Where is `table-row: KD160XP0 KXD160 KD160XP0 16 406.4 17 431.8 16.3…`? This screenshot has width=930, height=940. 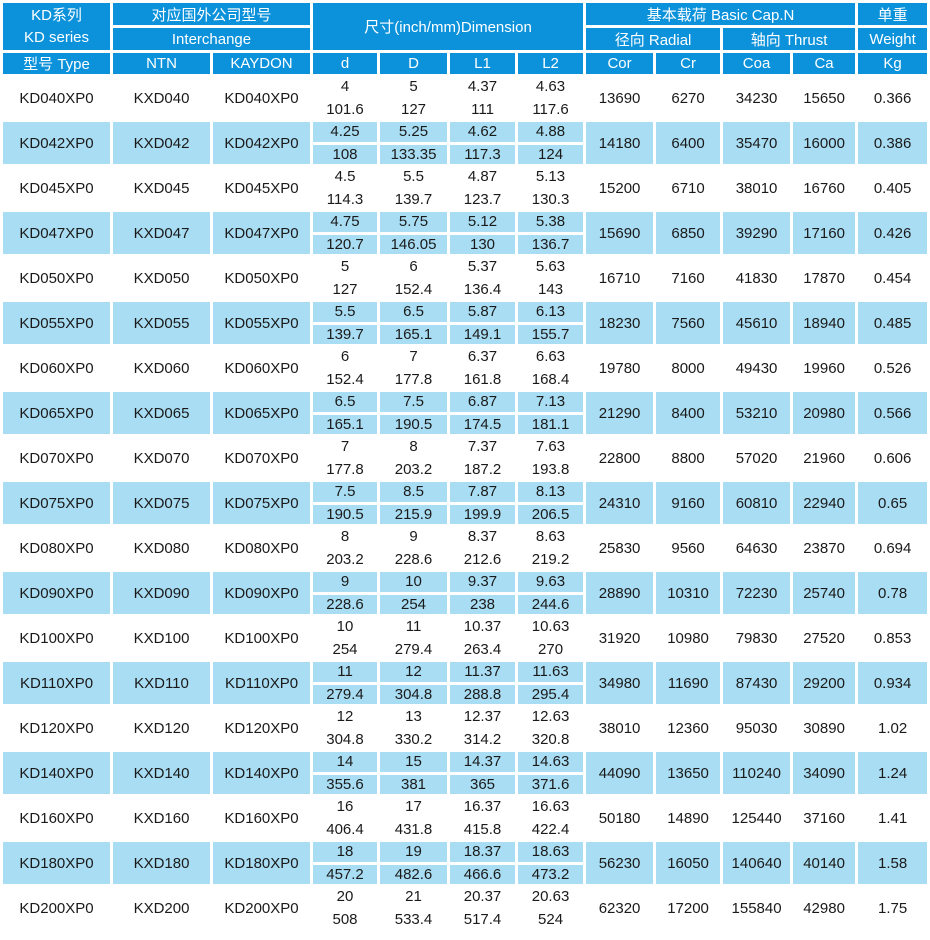 table-row: KD160XP0 KXD160 KD160XP0 16 406.4 17 431.8 16.3… is located at coordinates (465, 818).